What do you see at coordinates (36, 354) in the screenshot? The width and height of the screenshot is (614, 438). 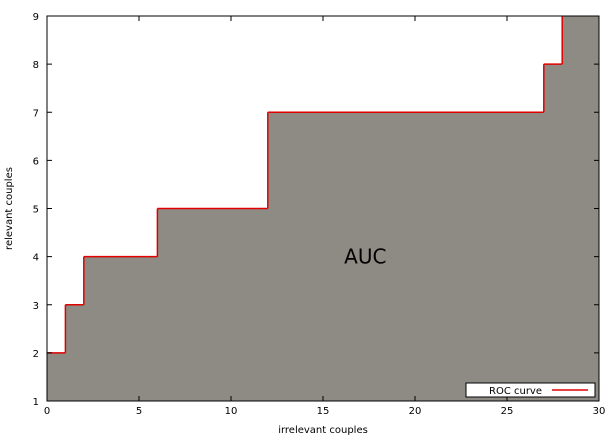 I see `y-tick-label: 2` at bounding box center [36, 354].